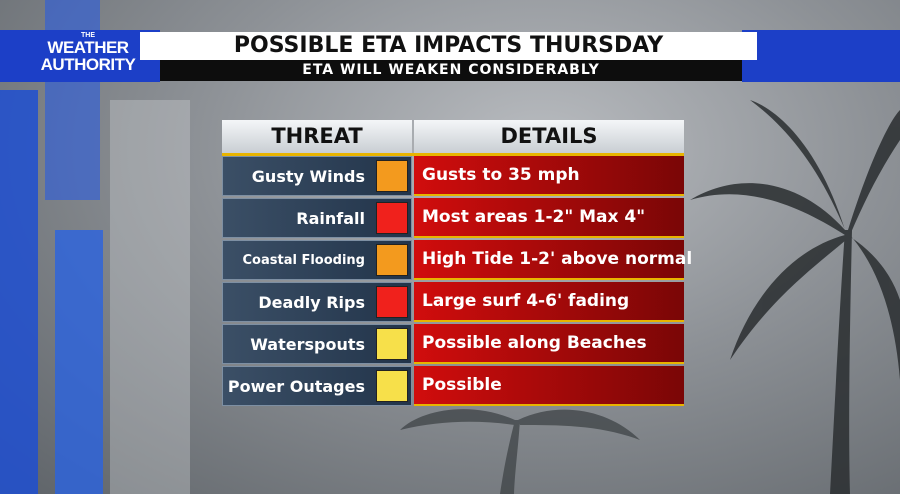 The height and width of the screenshot is (494, 900). I want to click on title-box, so click(448, 46).